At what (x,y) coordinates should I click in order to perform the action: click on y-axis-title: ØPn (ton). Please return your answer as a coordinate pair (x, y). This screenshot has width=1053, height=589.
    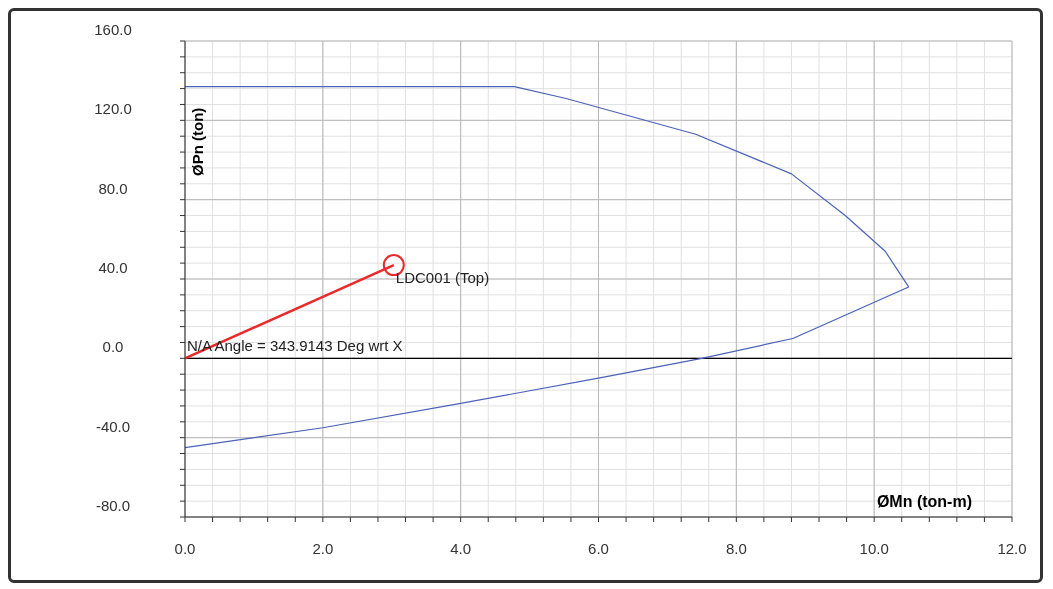
    Looking at the image, I should click on (197, 141).